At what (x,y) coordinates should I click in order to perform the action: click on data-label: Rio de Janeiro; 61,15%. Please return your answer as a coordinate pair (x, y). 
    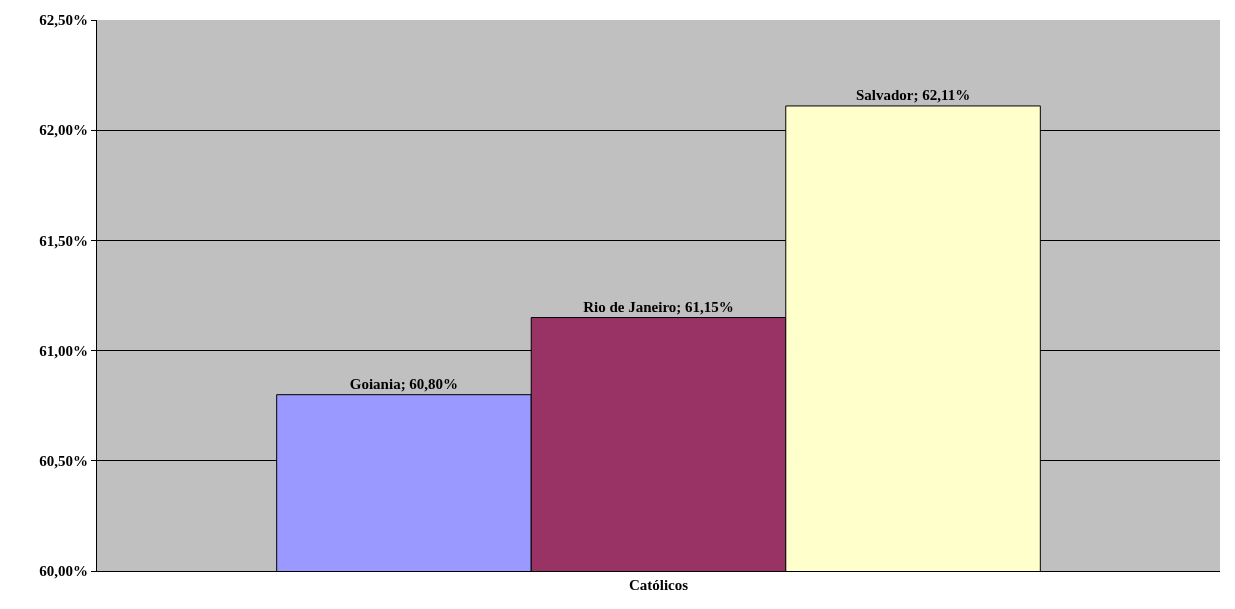
    Looking at the image, I should click on (658, 306).